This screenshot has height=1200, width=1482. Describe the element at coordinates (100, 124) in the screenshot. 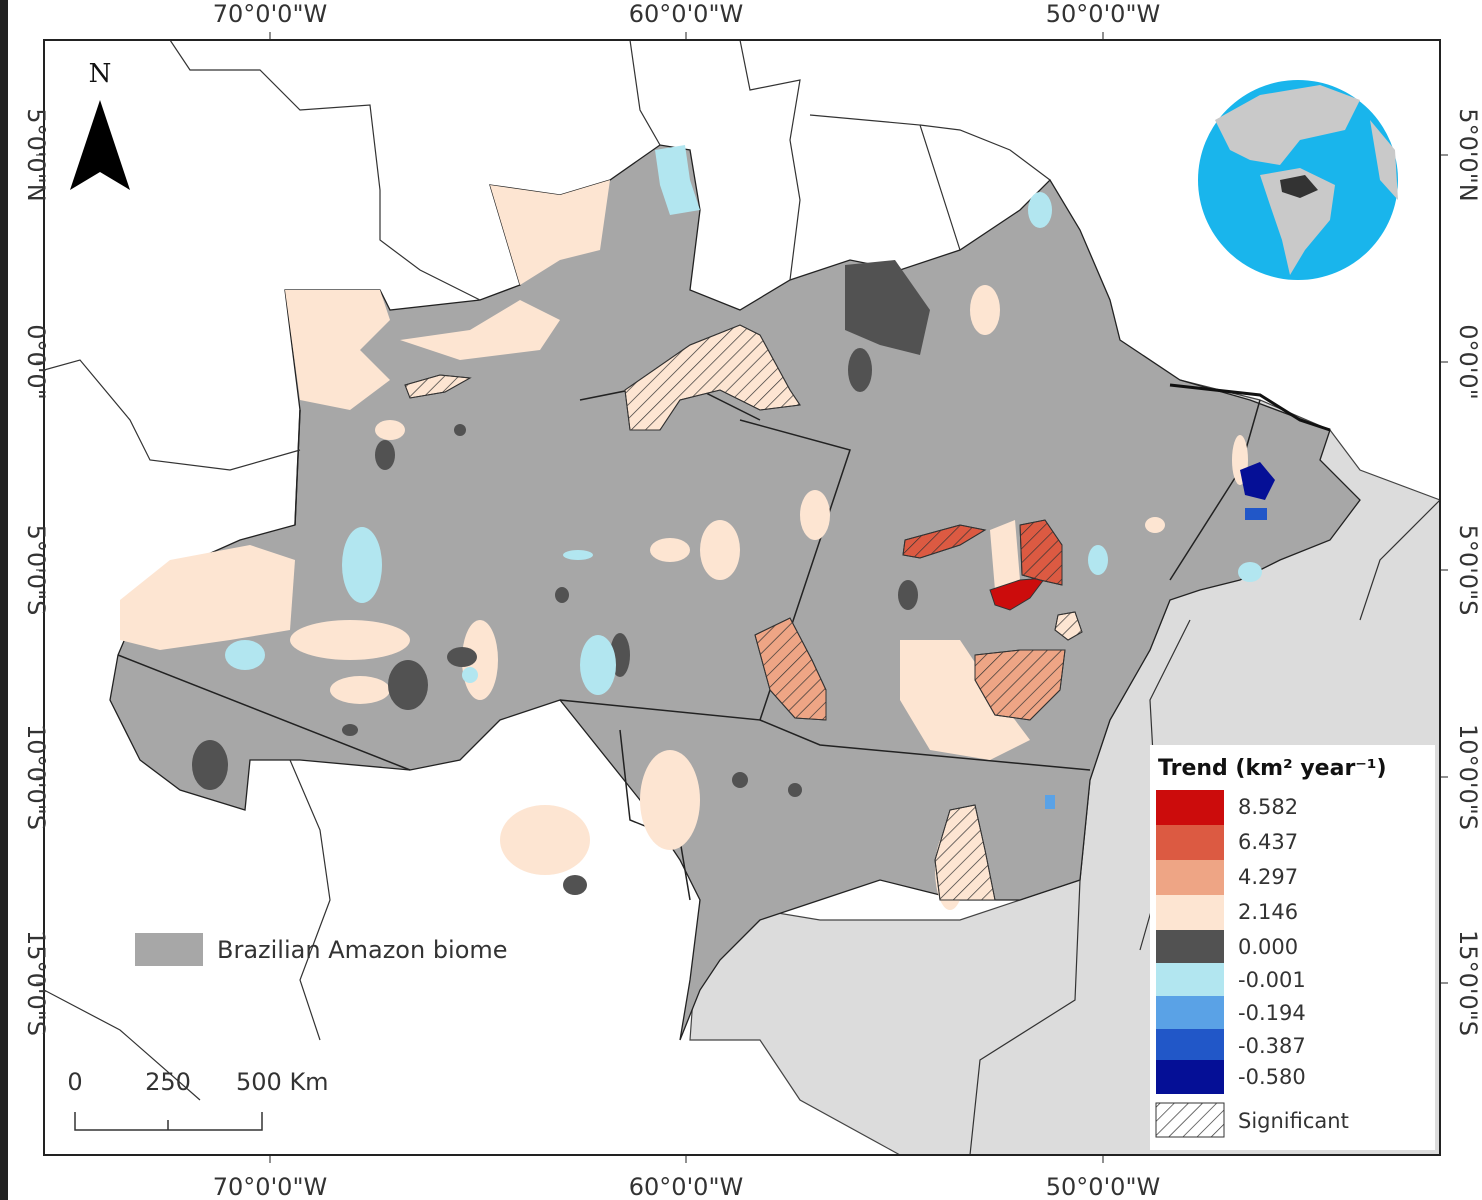

I see `north-arrow: N` at that location.